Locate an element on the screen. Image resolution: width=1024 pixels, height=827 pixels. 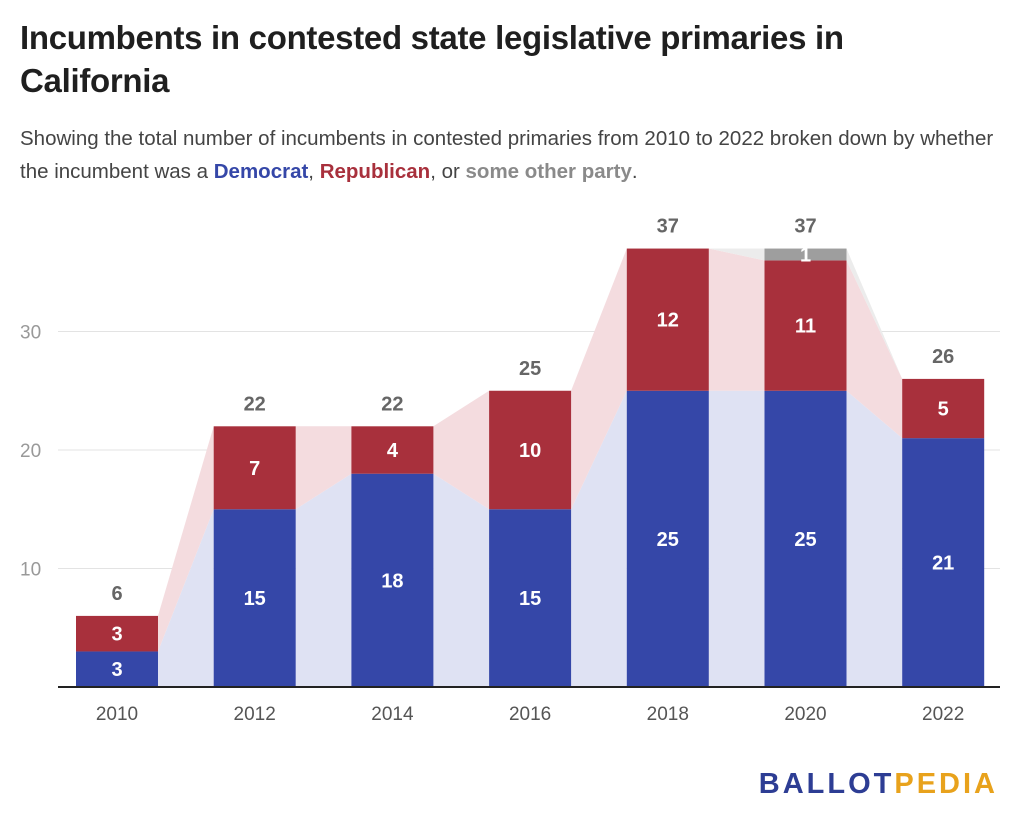
y-tick-label-10: 10 is located at coordinates (30, 570).